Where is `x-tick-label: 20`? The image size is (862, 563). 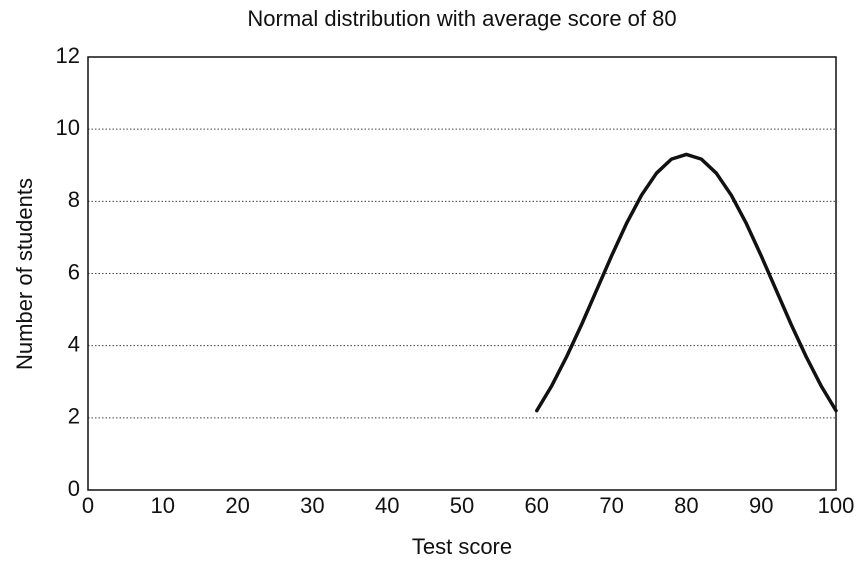
x-tick-label: 20 is located at coordinates (237, 505).